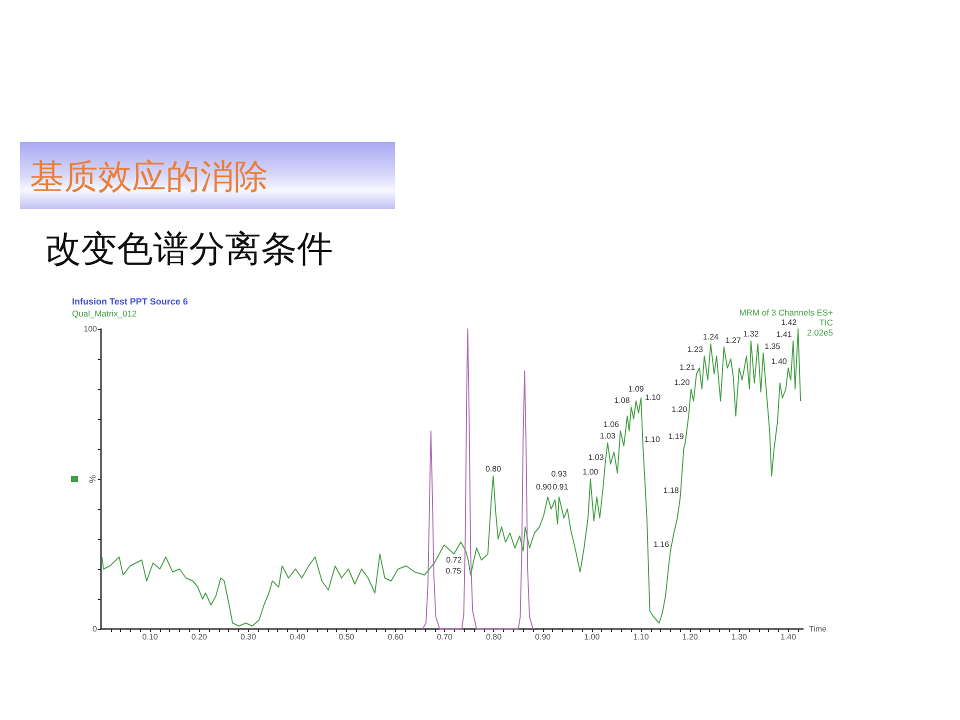 The height and width of the screenshot is (720, 960). What do you see at coordinates (454, 560) in the screenshot?
I see `annotation: 0.72` at bounding box center [454, 560].